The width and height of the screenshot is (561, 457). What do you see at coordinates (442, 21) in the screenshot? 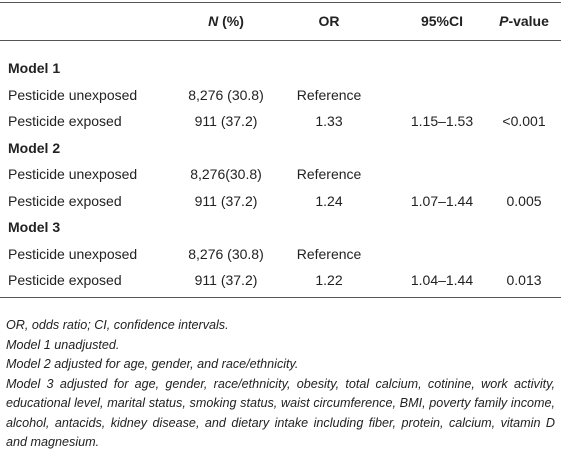
I see `header-cell: 95%CI` at bounding box center [442, 21].